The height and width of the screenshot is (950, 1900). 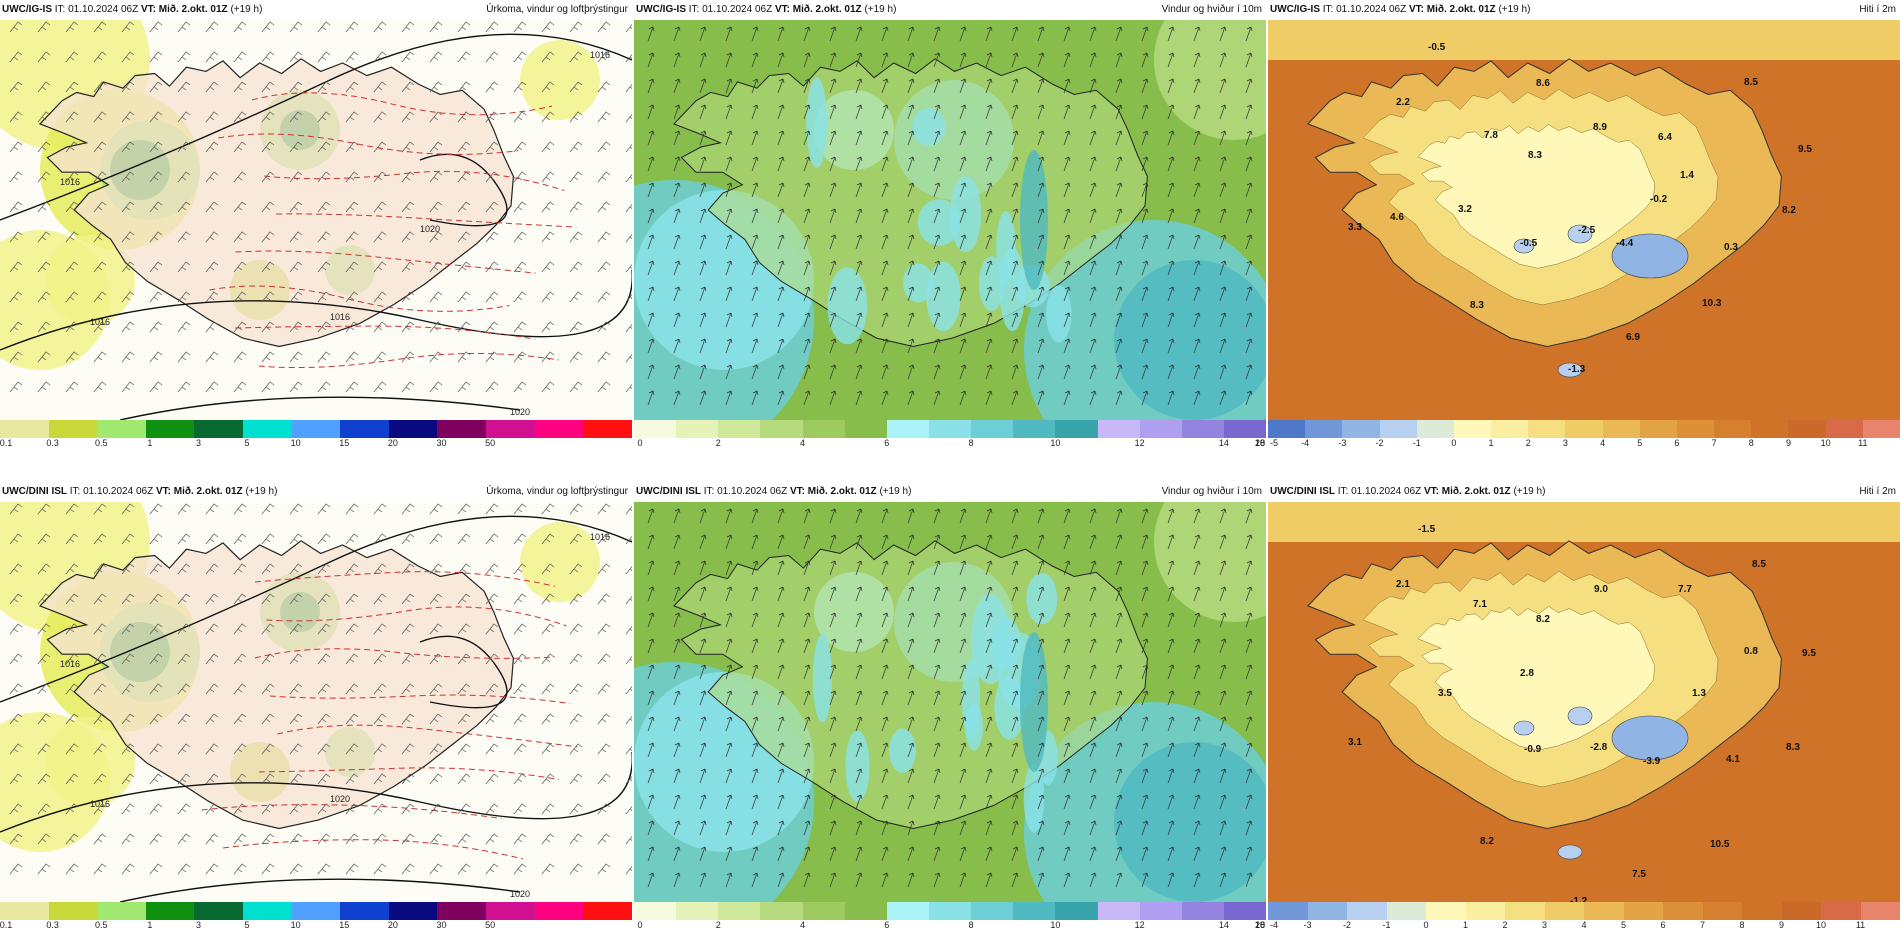 What do you see at coordinates (70, 664) in the screenshot?
I see `isobar-label: 1016` at bounding box center [70, 664].